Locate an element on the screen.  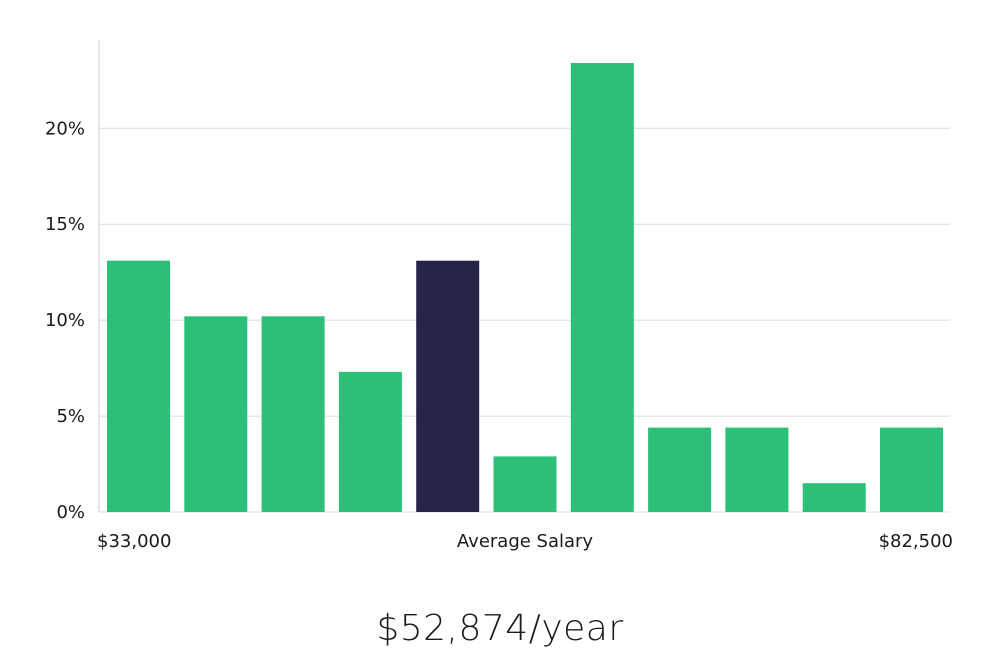
y-tick-label: 0% is located at coordinates (70, 512).